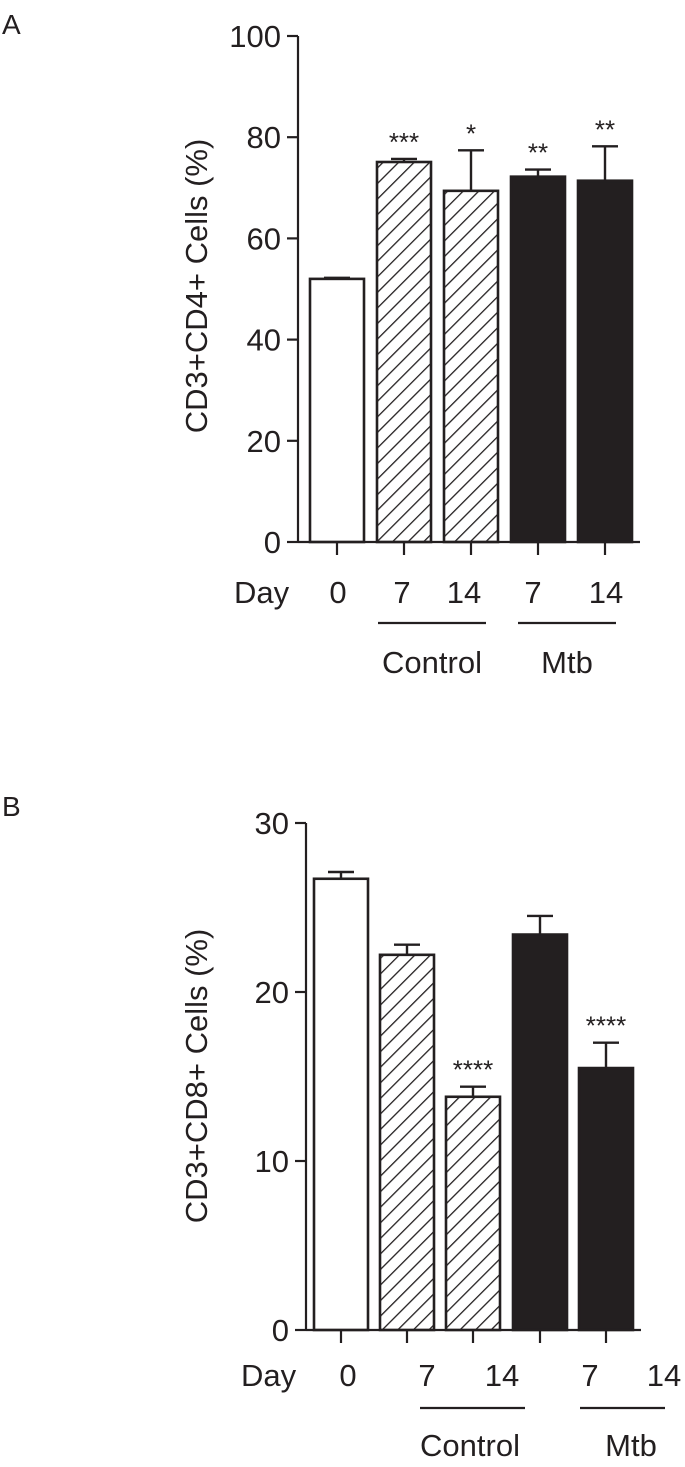 The height and width of the screenshot is (1467, 685). What do you see at coordinates (664, 1375) in the screenshot?
I see `panel-b-category-label-4: 14` at bounding box center [664, 1375].